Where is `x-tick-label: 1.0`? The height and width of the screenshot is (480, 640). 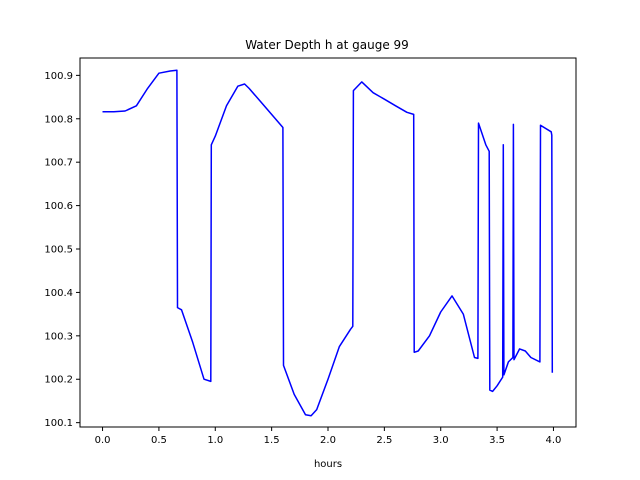
x-tick-label: 1.0 is located at coordinates (215, 440).